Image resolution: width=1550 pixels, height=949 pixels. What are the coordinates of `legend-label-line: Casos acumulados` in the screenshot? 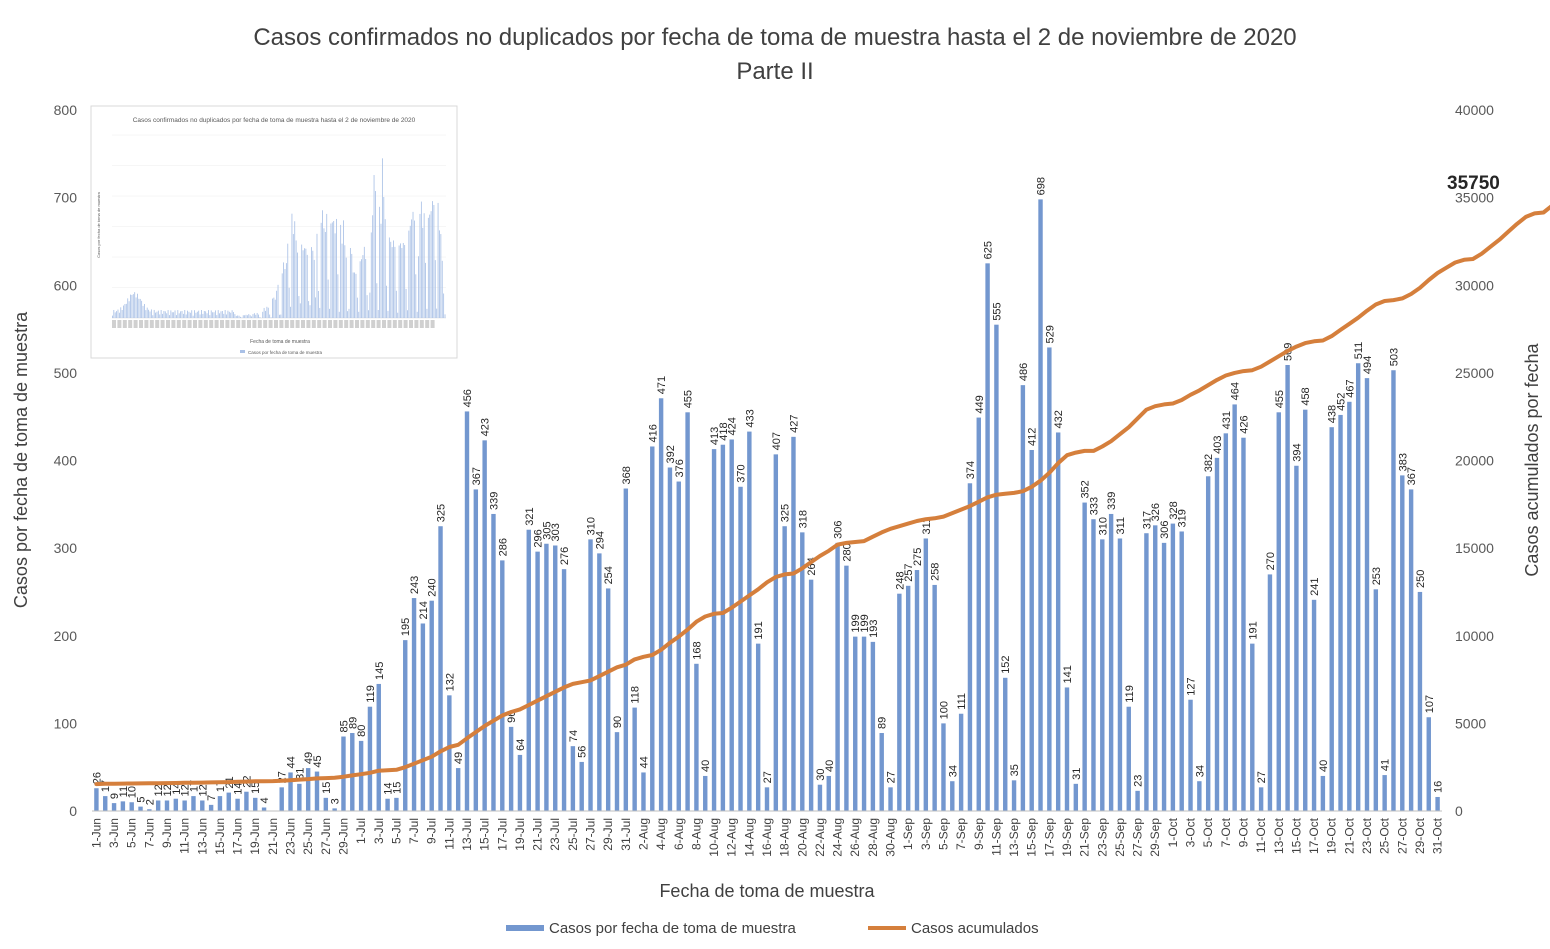 It's located at (975, 928).